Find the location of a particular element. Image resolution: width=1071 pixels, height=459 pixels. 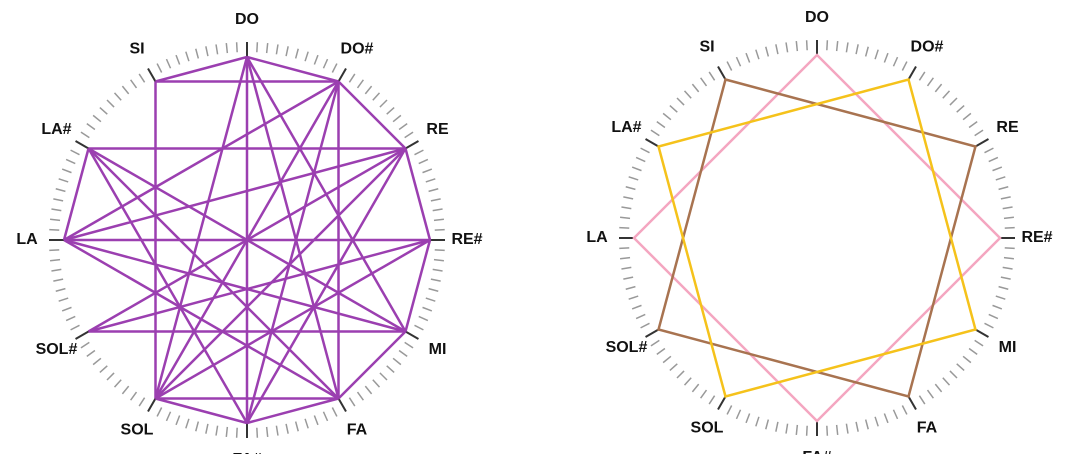

note-label: DO is located at coordinates (247, 19).